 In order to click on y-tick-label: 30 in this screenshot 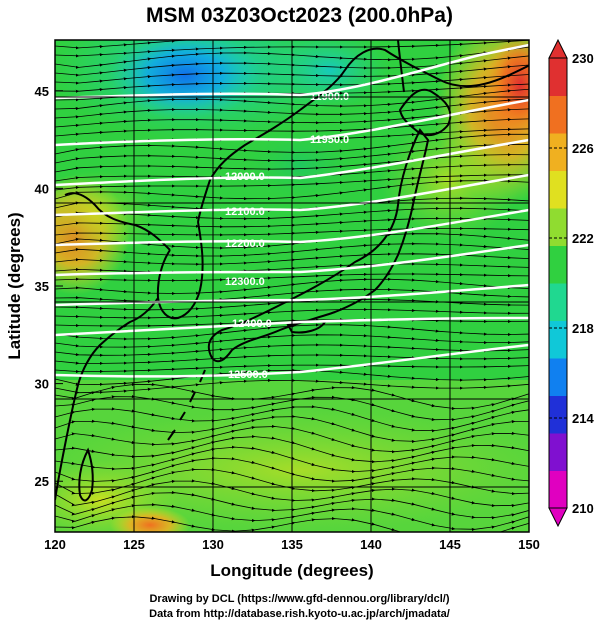, I will do `click(42, 384)`.